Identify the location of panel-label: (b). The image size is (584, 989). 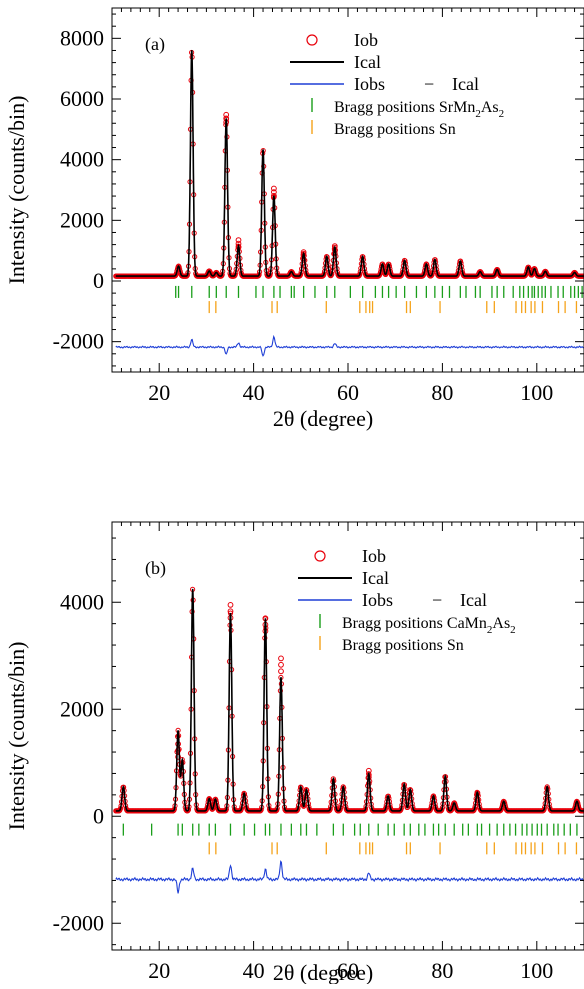
(155, 568).